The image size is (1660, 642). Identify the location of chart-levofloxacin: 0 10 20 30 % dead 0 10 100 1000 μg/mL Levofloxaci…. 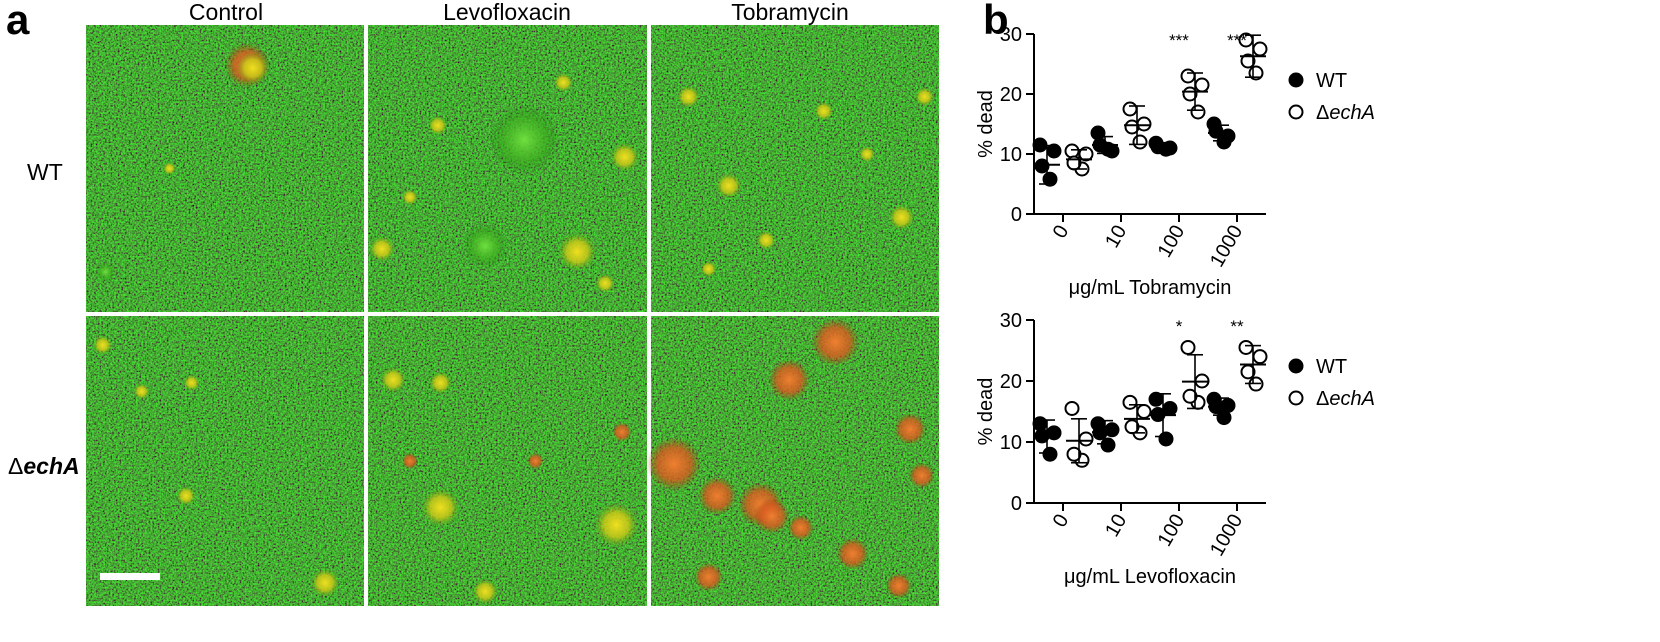
(1175, 449).